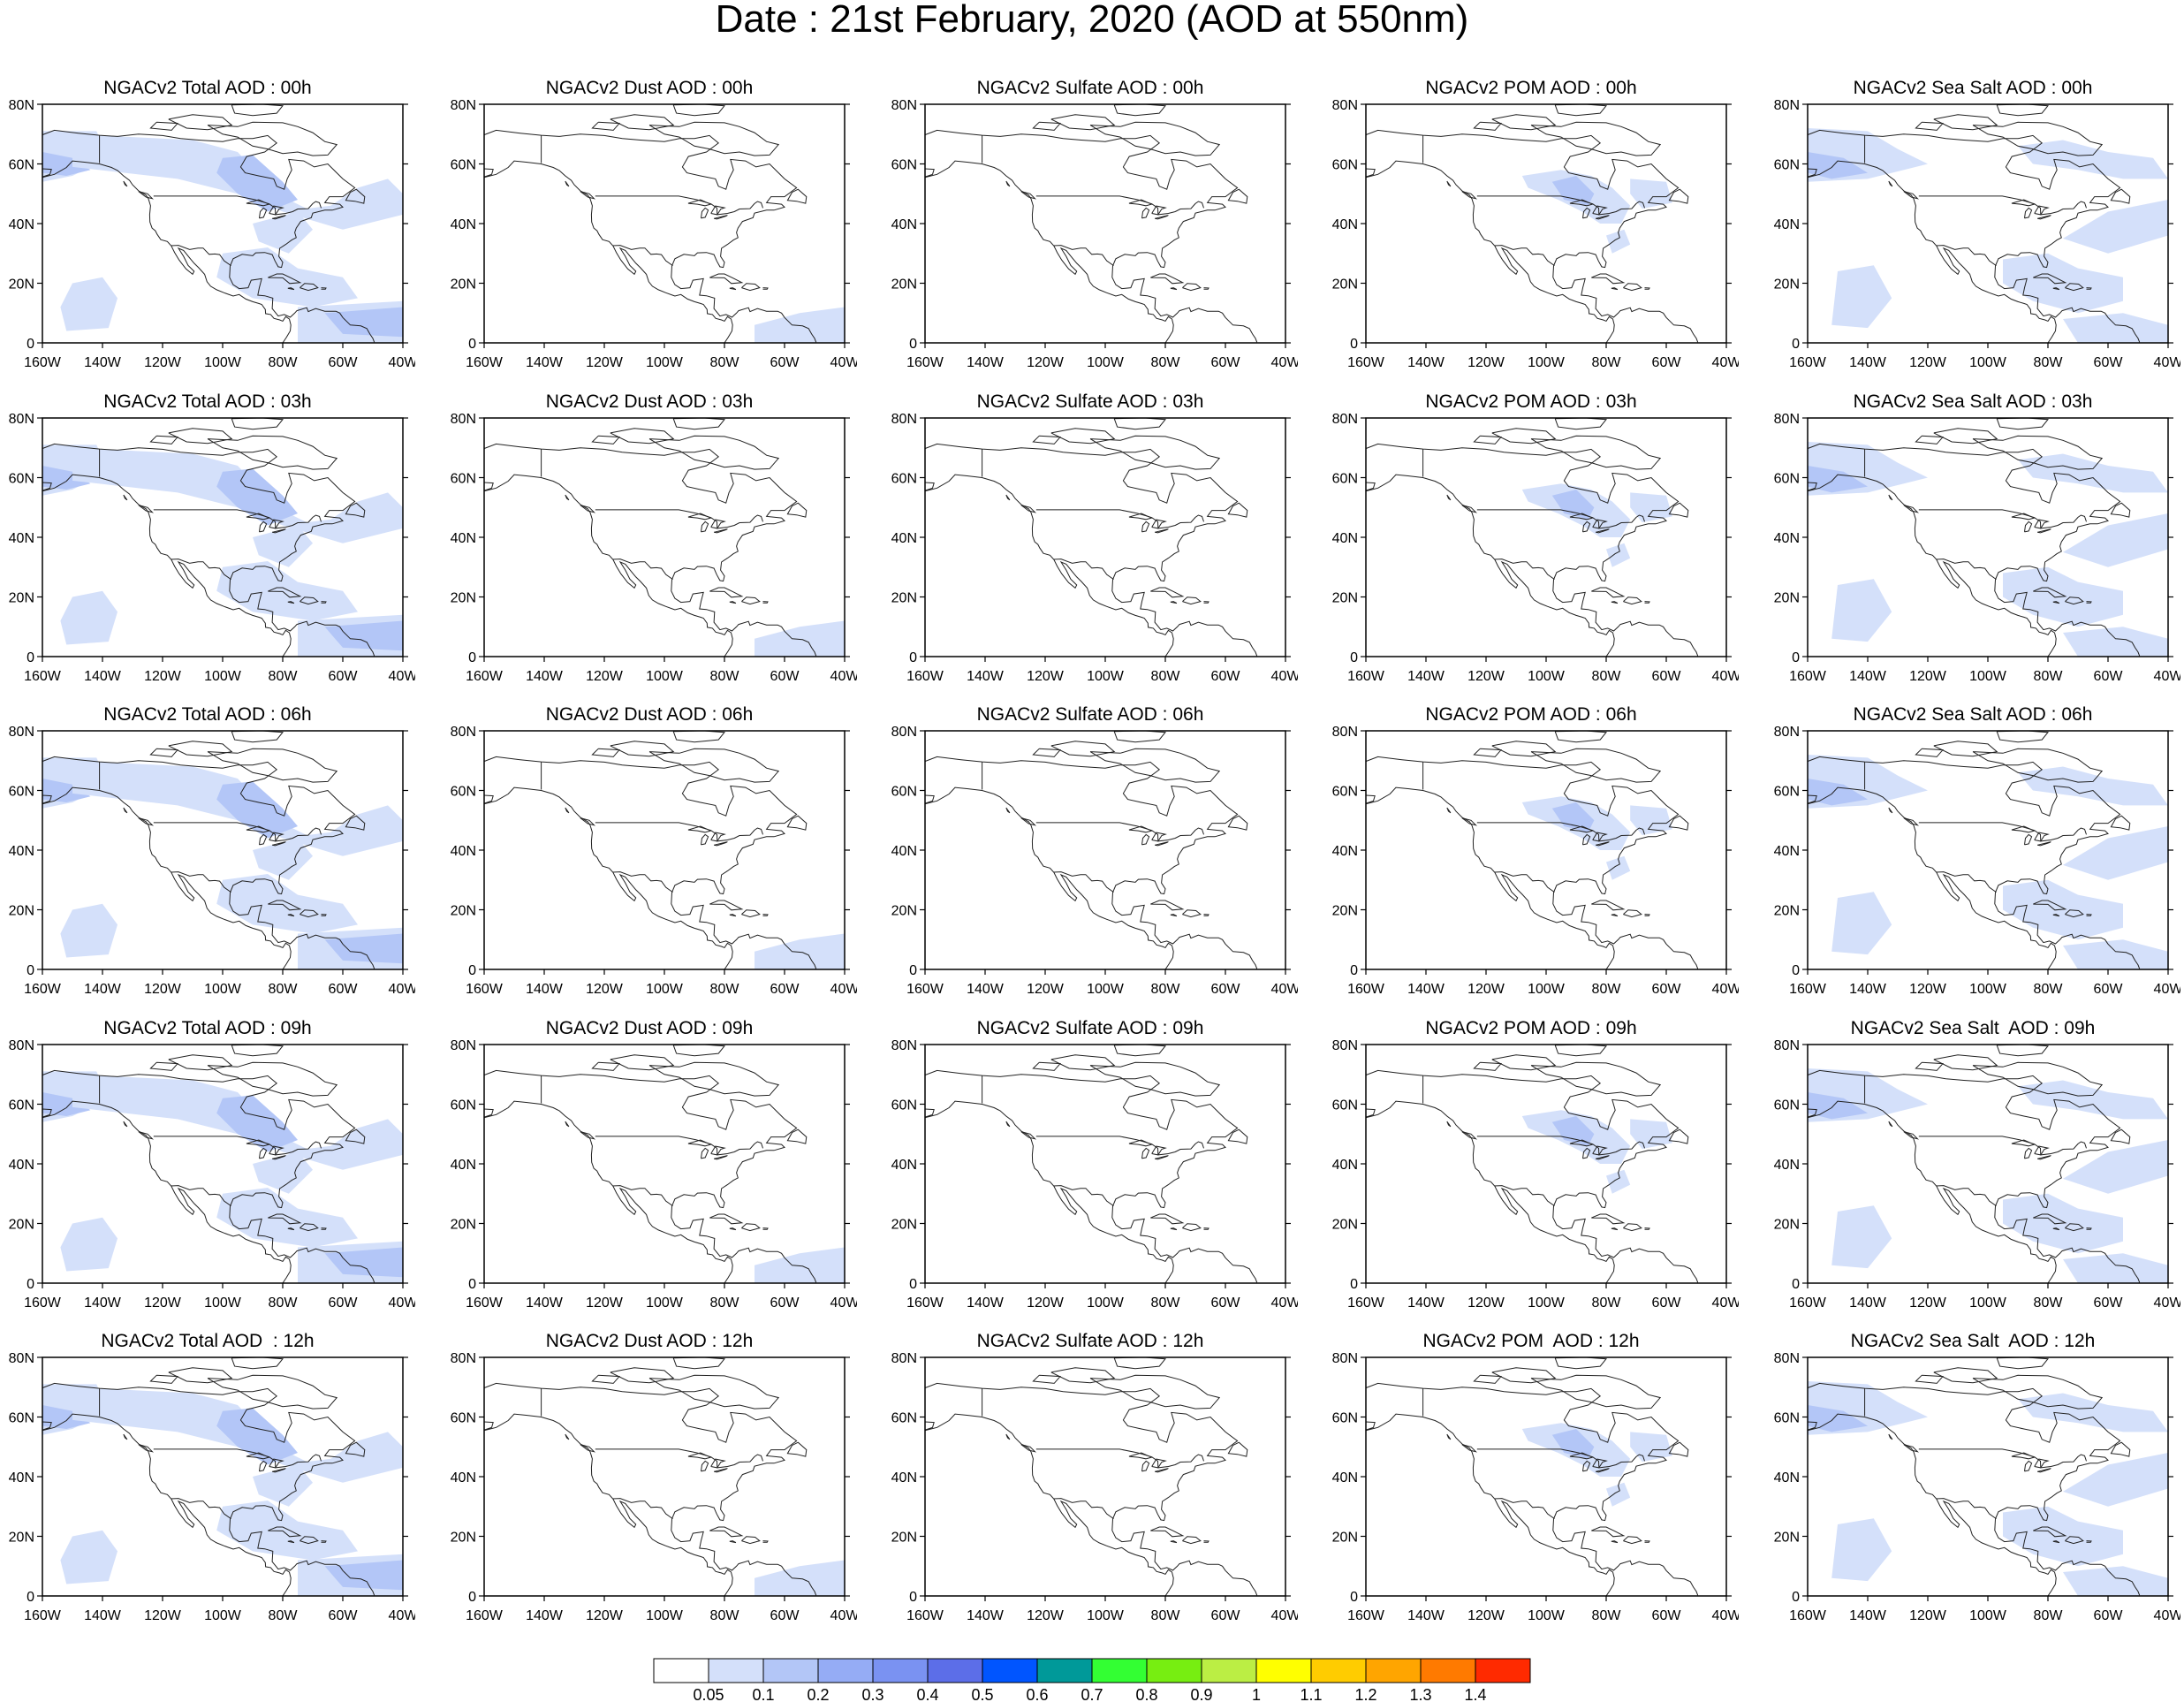 The image size is (2184, 1702). I want to click on panel-title: NGACv2 Sulfate AOD : 09h, so click(1090, 1028).